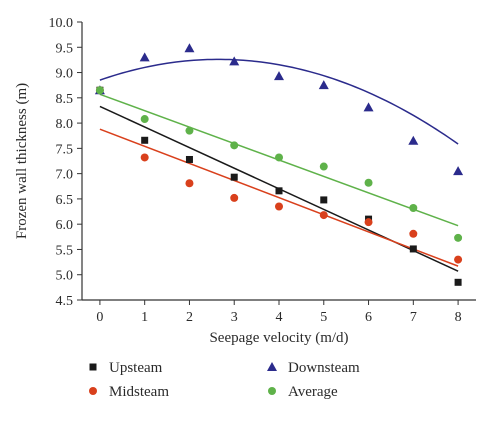 The width and height of the screenshot is (500, 426). I want to click on legend-marker-downsteam, so click(272, 366).